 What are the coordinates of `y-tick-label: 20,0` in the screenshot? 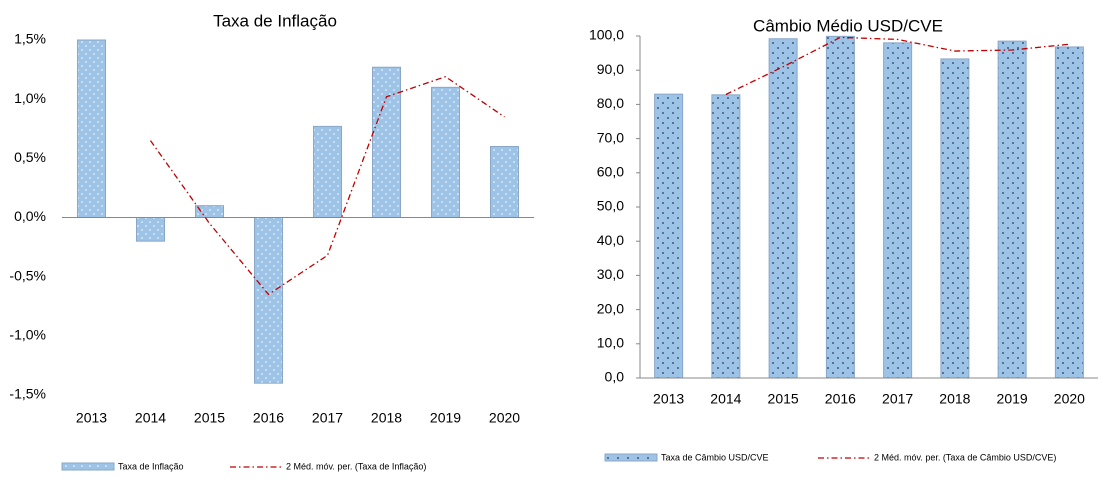 It's located at (610, 308).